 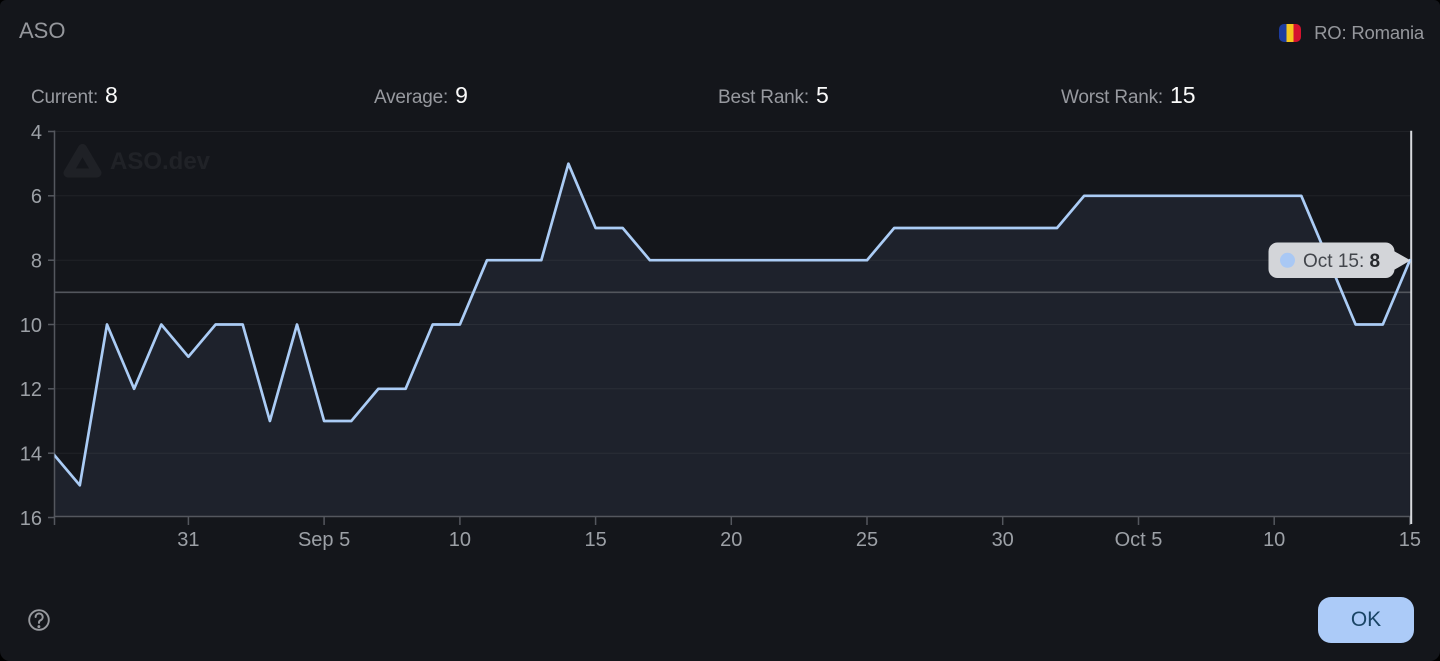 I want to click on svg-text: 12, so click(x=31, y=390).